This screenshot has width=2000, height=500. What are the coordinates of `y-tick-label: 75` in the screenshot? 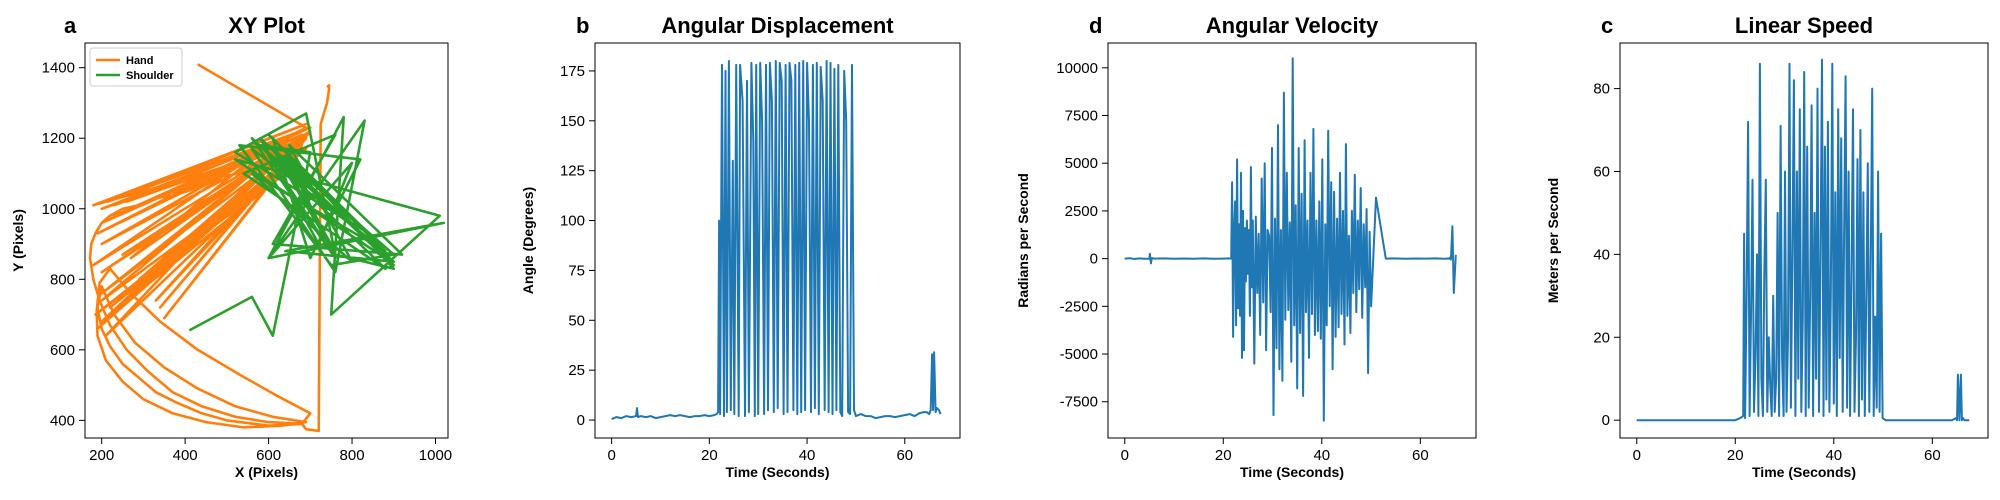 It's located at (576, 270).